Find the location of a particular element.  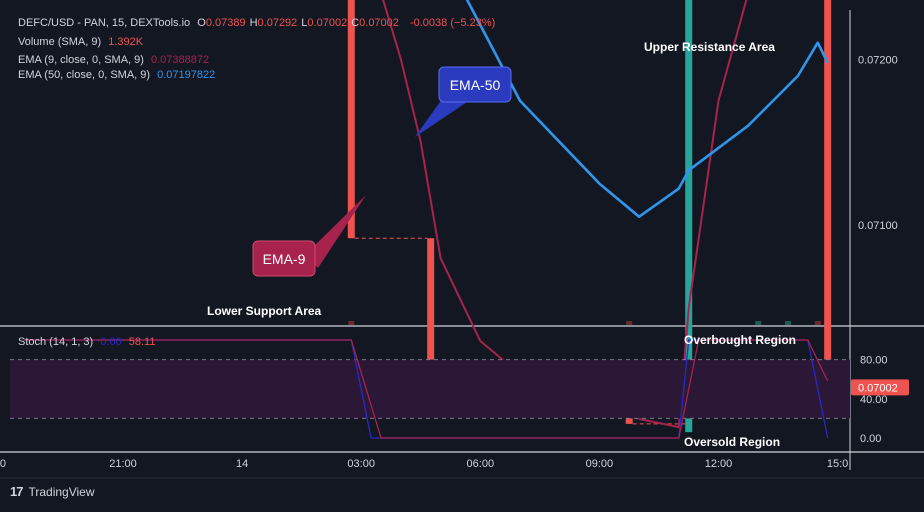

symbol-name: DEFC/USD - PAN, 15, DEXTools.io is located at coordinates (104, 23).